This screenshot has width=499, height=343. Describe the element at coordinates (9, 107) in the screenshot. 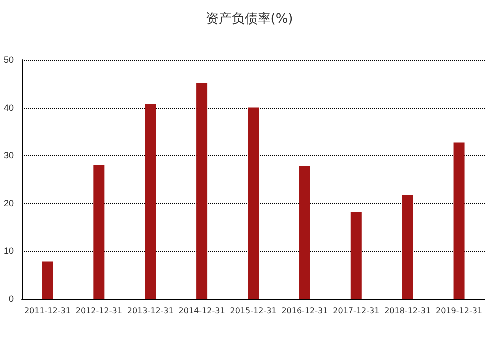

I see `y-tick-label: 40` at that location.